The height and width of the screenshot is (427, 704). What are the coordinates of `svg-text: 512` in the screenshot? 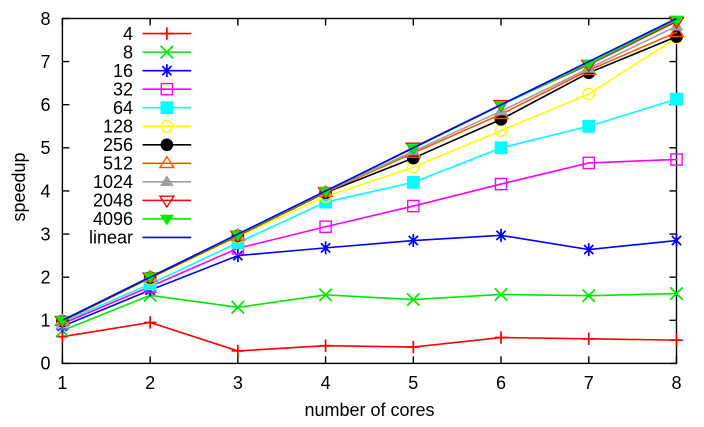 It's located at (118, 164).